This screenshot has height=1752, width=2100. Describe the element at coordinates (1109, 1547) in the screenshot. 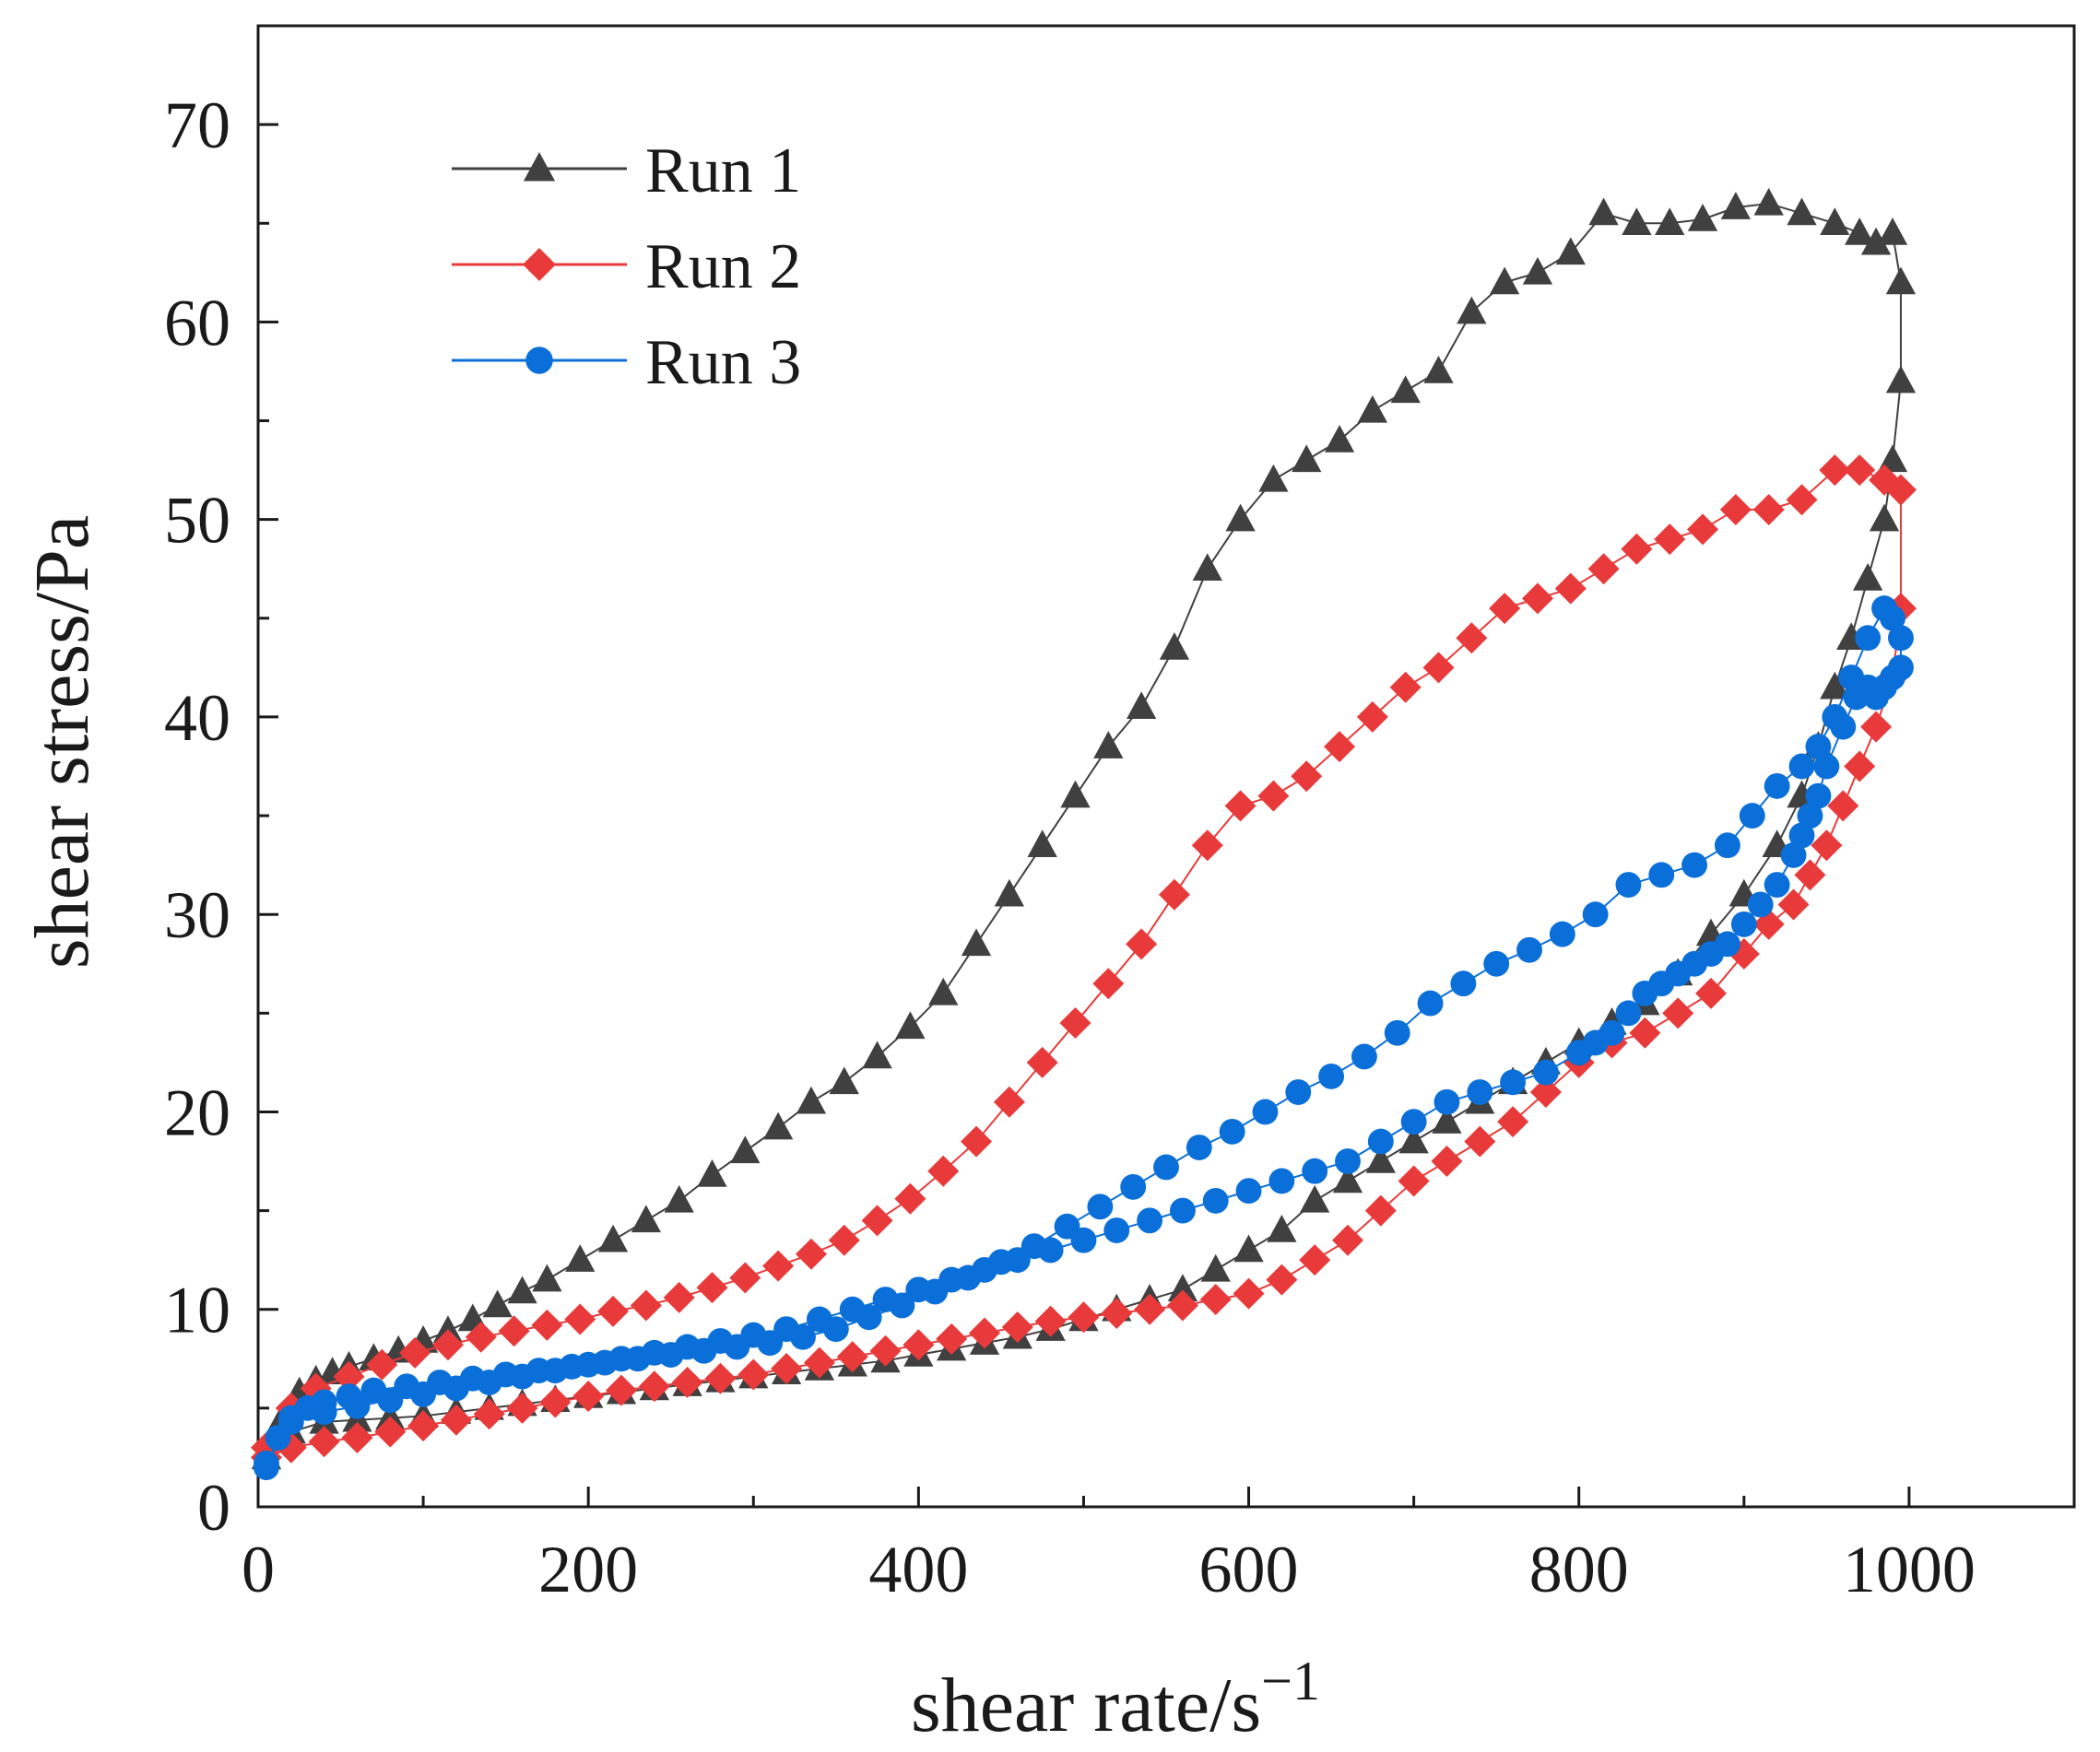

I see `x-axis-ticks: 0 200 400 600 800 1000` at that location.